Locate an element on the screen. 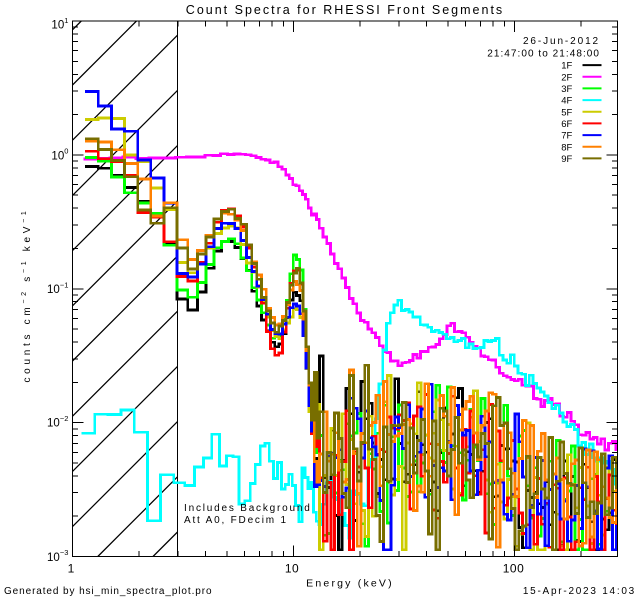  svg-text: 3F is located at coordinates (566, 89).